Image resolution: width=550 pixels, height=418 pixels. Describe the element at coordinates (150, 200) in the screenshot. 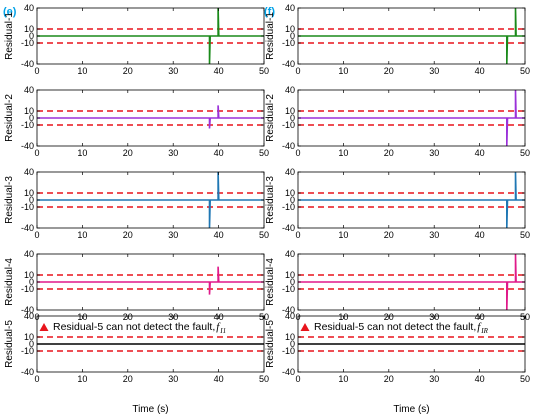

I see `residual-3-series` at that location.